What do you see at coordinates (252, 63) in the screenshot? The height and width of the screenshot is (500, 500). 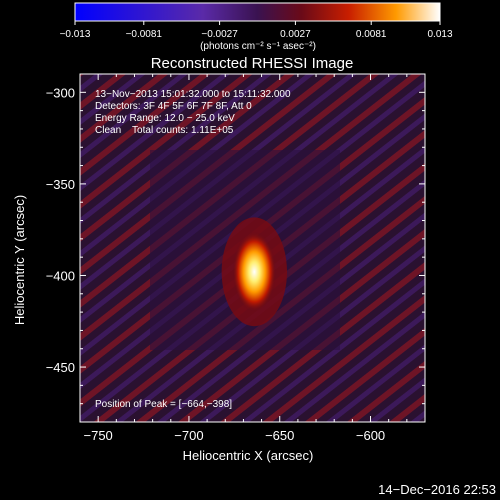 I see `chart-title: Reconstructed RHESSI Image` at bounding box center [252, 63].